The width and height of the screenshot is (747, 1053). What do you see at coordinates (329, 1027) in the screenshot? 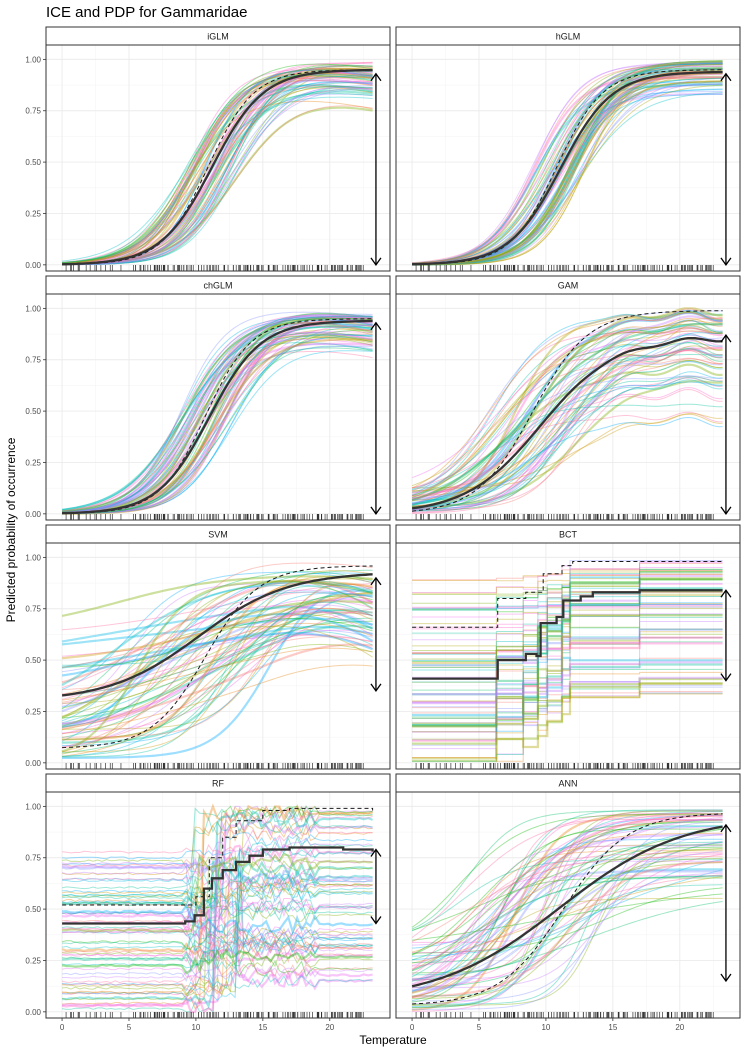
I see `x-tick-label: 20` at bounding box center [329, 1027].